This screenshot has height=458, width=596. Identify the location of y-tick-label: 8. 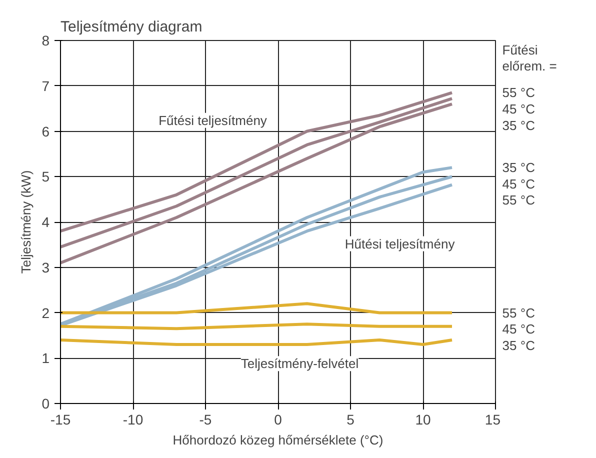
(46, 40).